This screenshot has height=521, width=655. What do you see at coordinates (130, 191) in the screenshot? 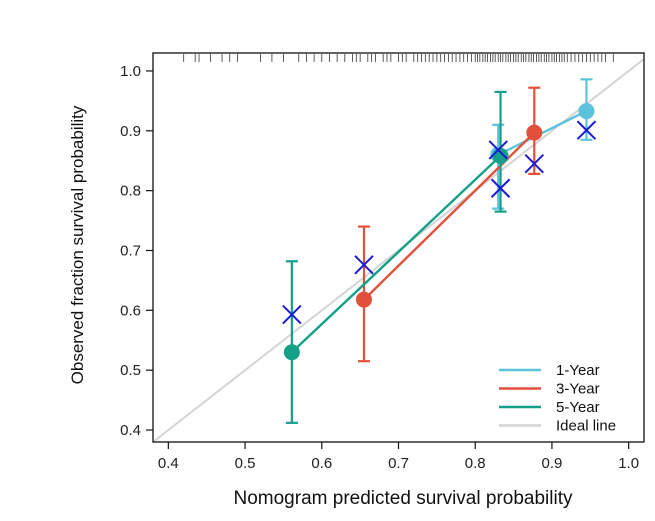
I see `y-tick-label: 0.8` at bounding box center [130, 191].